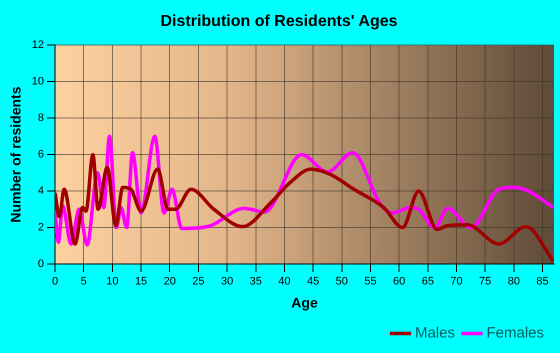 The width and height of the screenshot is (560, 353). Describe the element at coordinates (198, 282) in the screenshot. I see `x-tick-label: 25` at that location.